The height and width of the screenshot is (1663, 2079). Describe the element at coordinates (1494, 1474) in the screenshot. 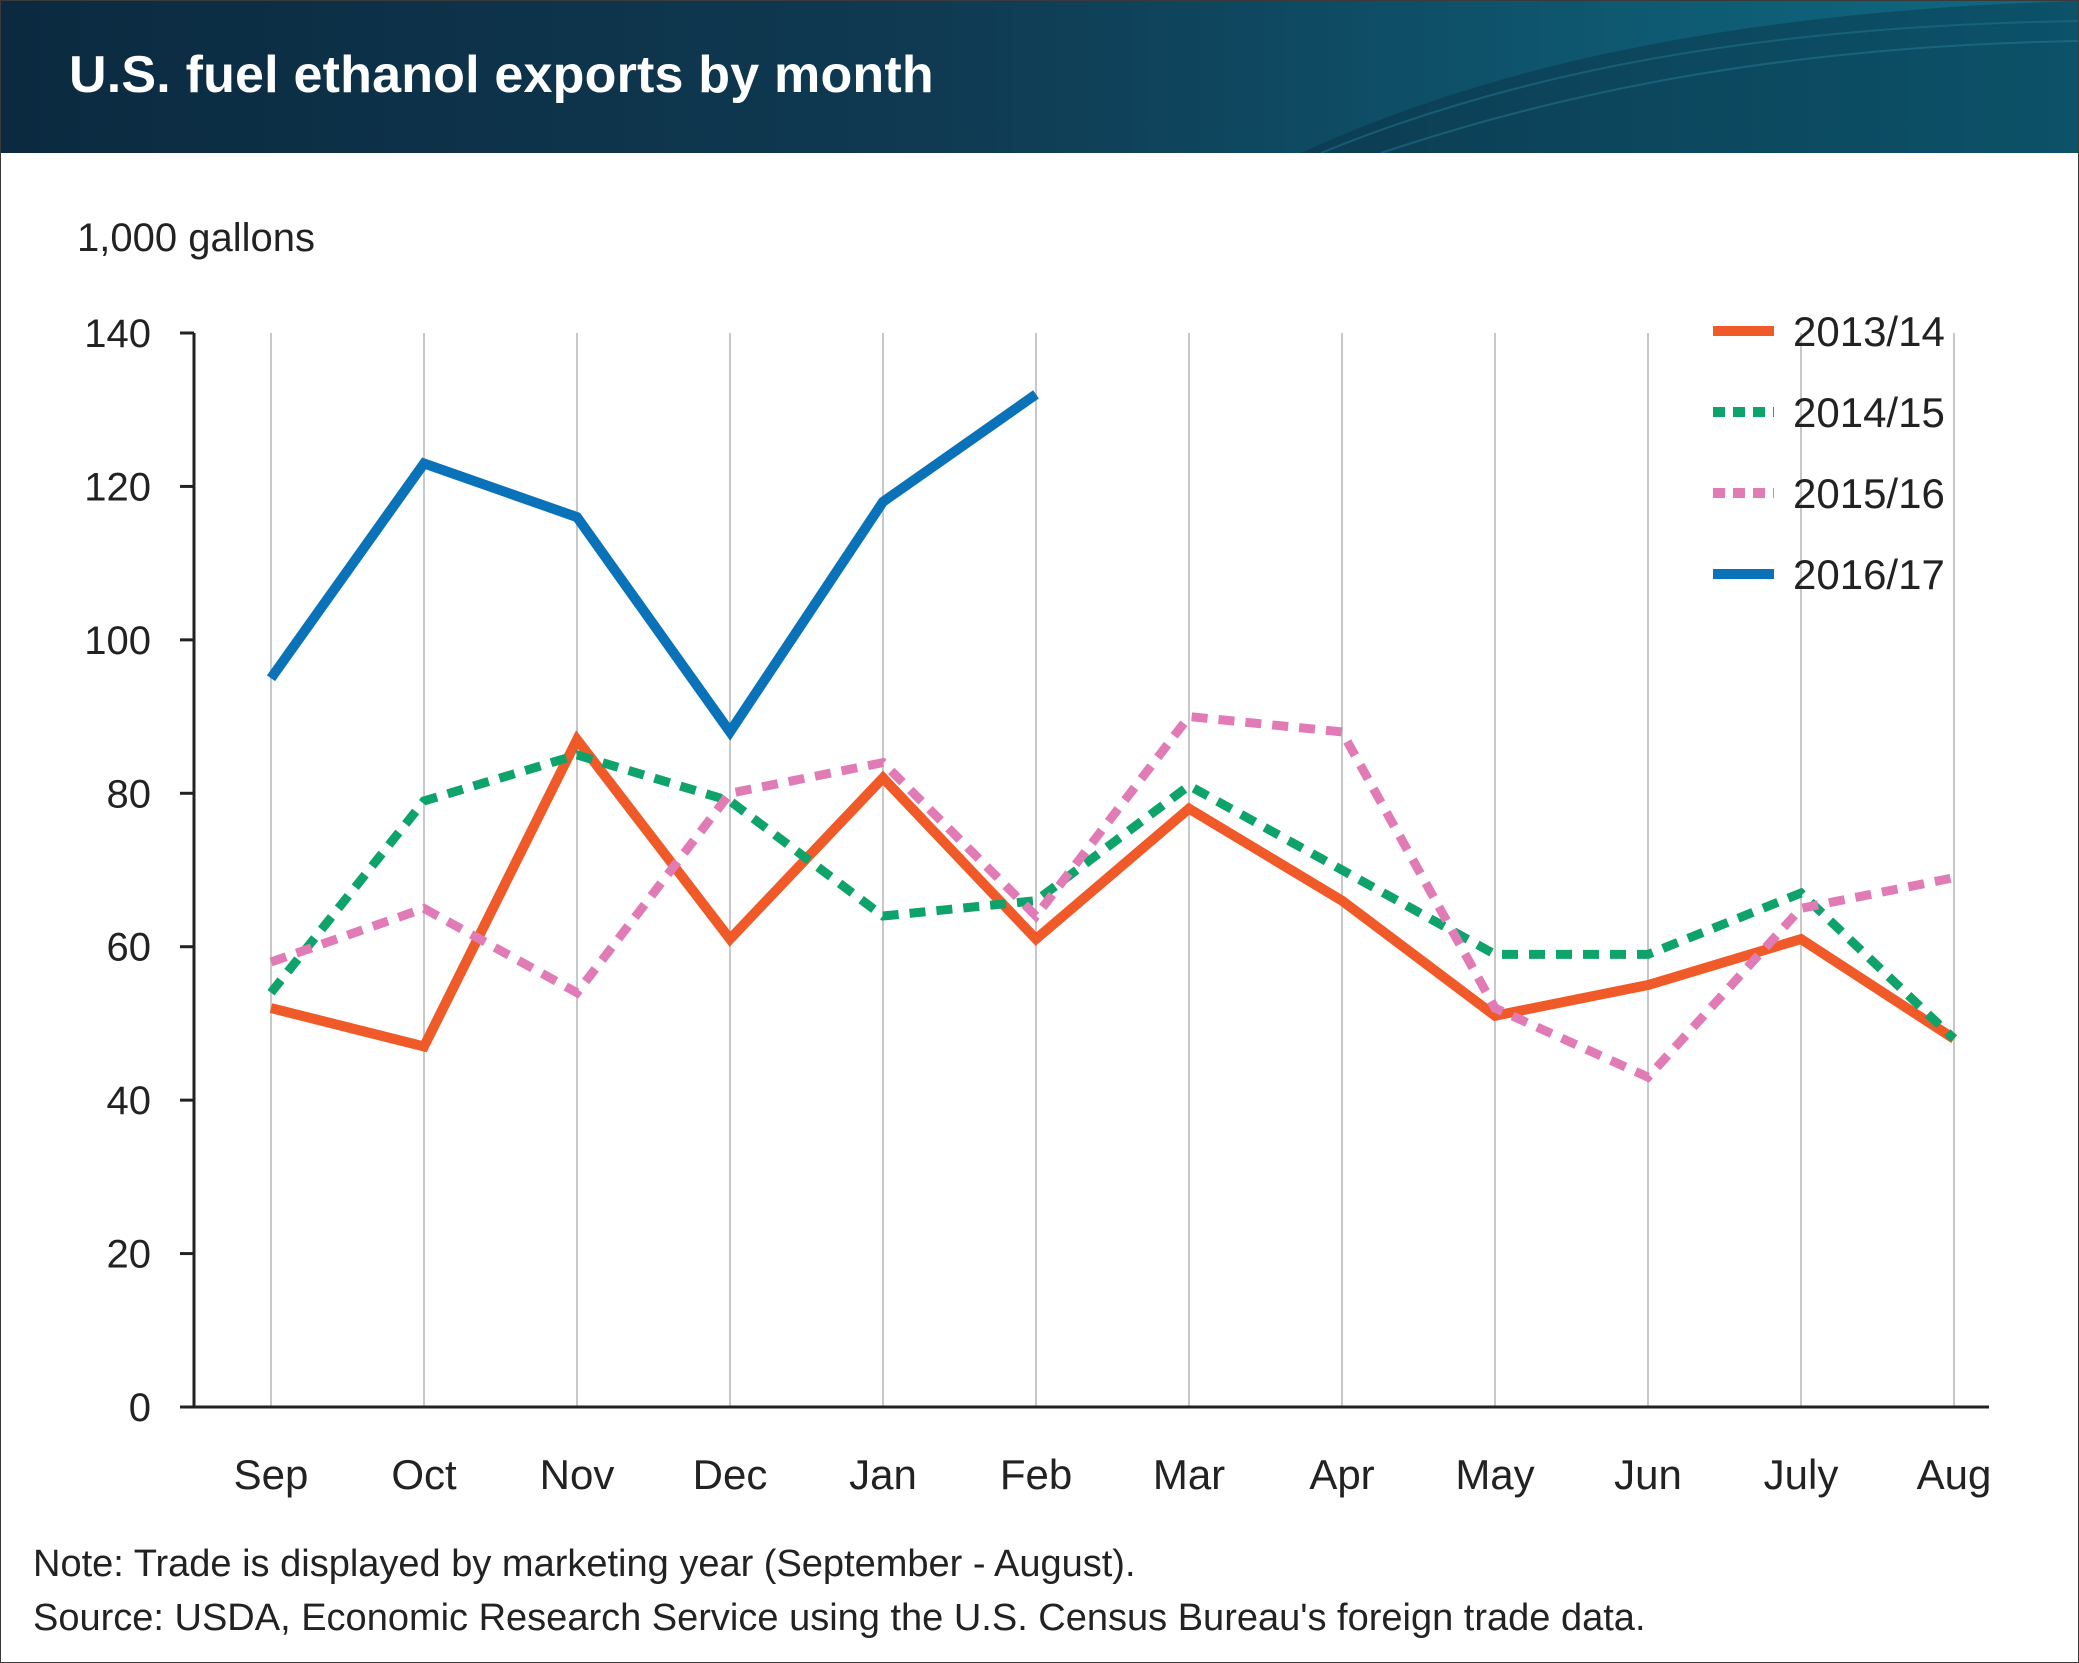

I see `x-tick-label: May` at that location.